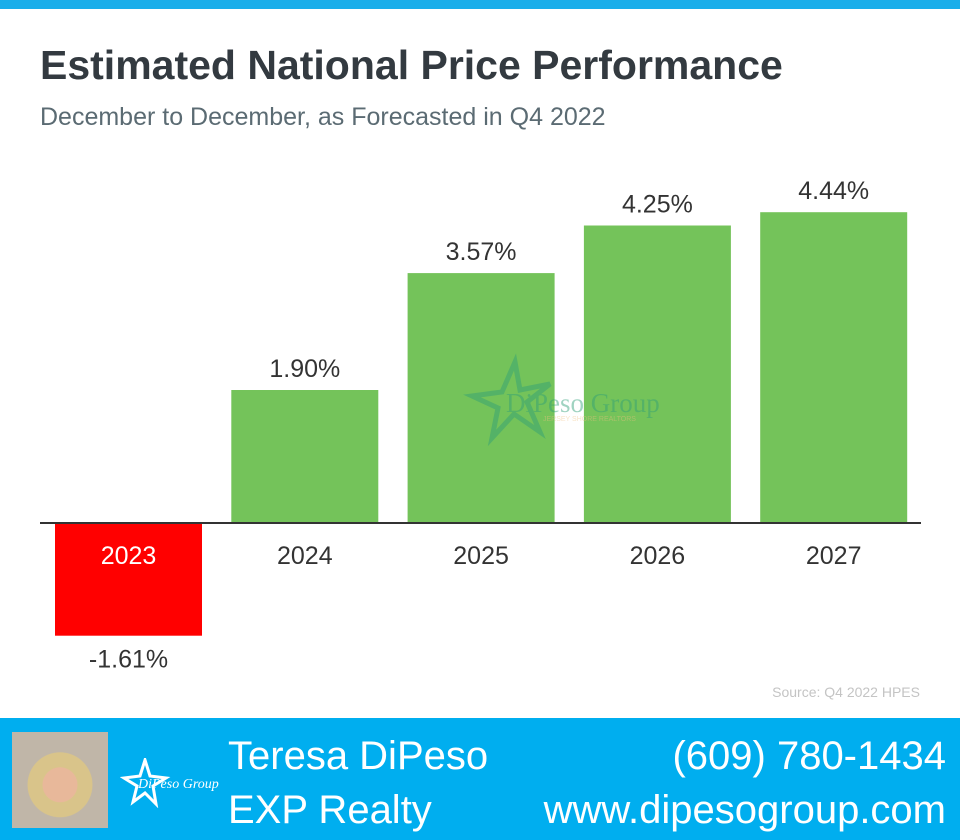 The width and height of the screenshot is (960, 840). Describe the element at coordinates (744, 810) in the screenshot. I see `agent-website: www.dipesogroup.com` at that location.